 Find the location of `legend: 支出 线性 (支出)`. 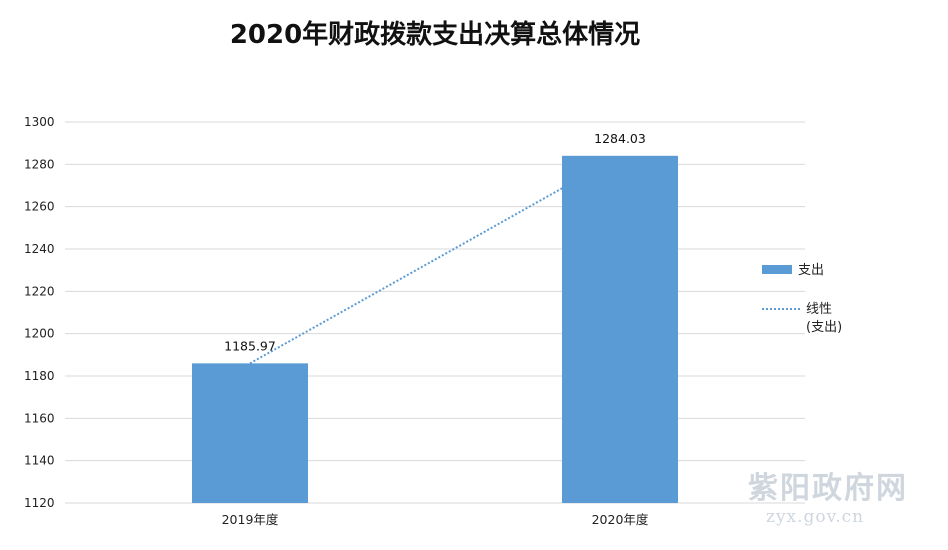

legend: 支出 线性 (支出) is located at coordinates (802, 299).